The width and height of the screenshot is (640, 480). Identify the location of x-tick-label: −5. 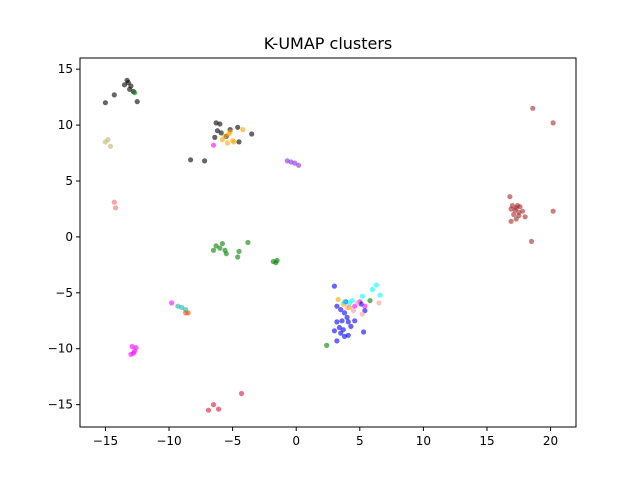
(233, 441).